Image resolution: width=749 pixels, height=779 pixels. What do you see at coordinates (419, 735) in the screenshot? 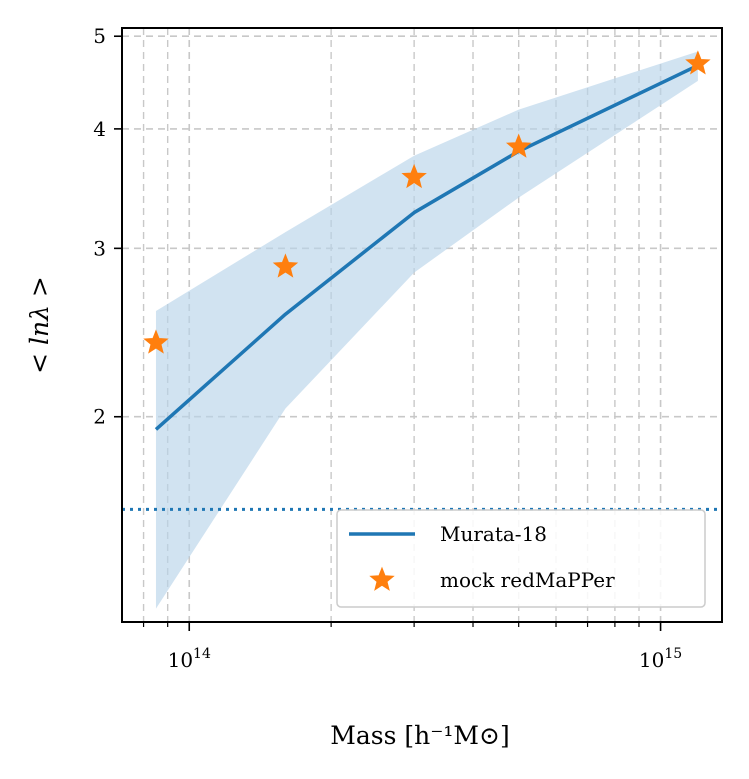
I see `x-axis-label: Mass [h⁻¹M⊙]` at bounding box center [419, 735].